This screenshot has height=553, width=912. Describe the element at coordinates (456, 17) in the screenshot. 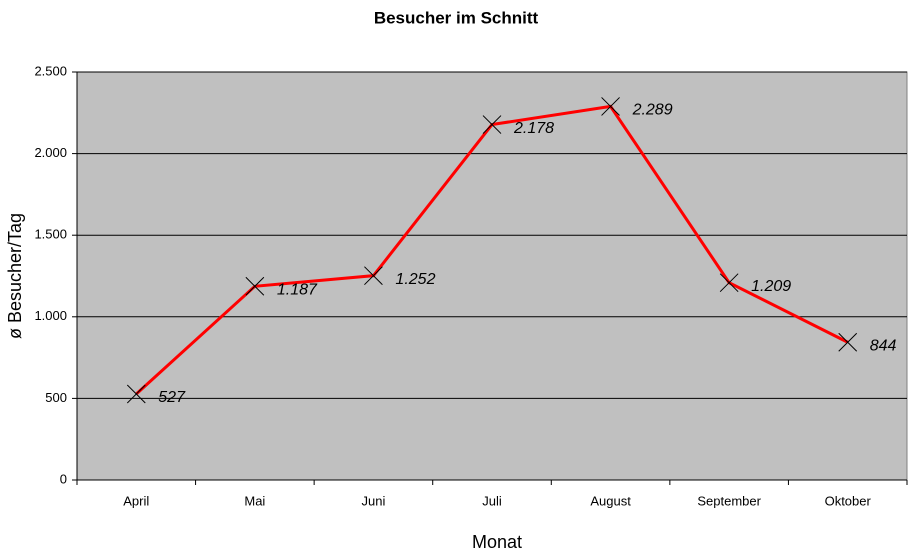

I see `chart-title: Besucher im Schnitt` at that location.